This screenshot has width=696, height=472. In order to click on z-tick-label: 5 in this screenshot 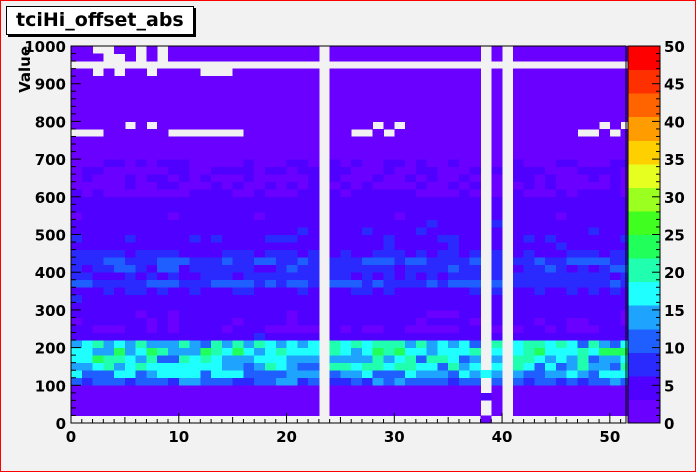, I will do `click(669, 386)`.